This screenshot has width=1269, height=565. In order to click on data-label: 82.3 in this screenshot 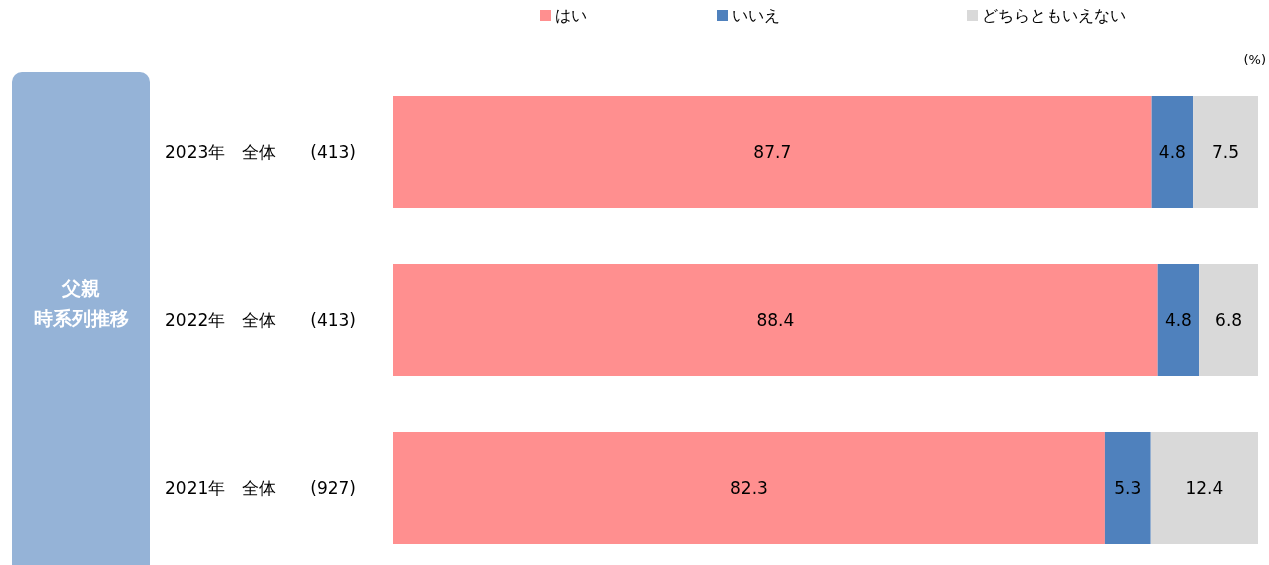, I will do `click(749, 488)`.